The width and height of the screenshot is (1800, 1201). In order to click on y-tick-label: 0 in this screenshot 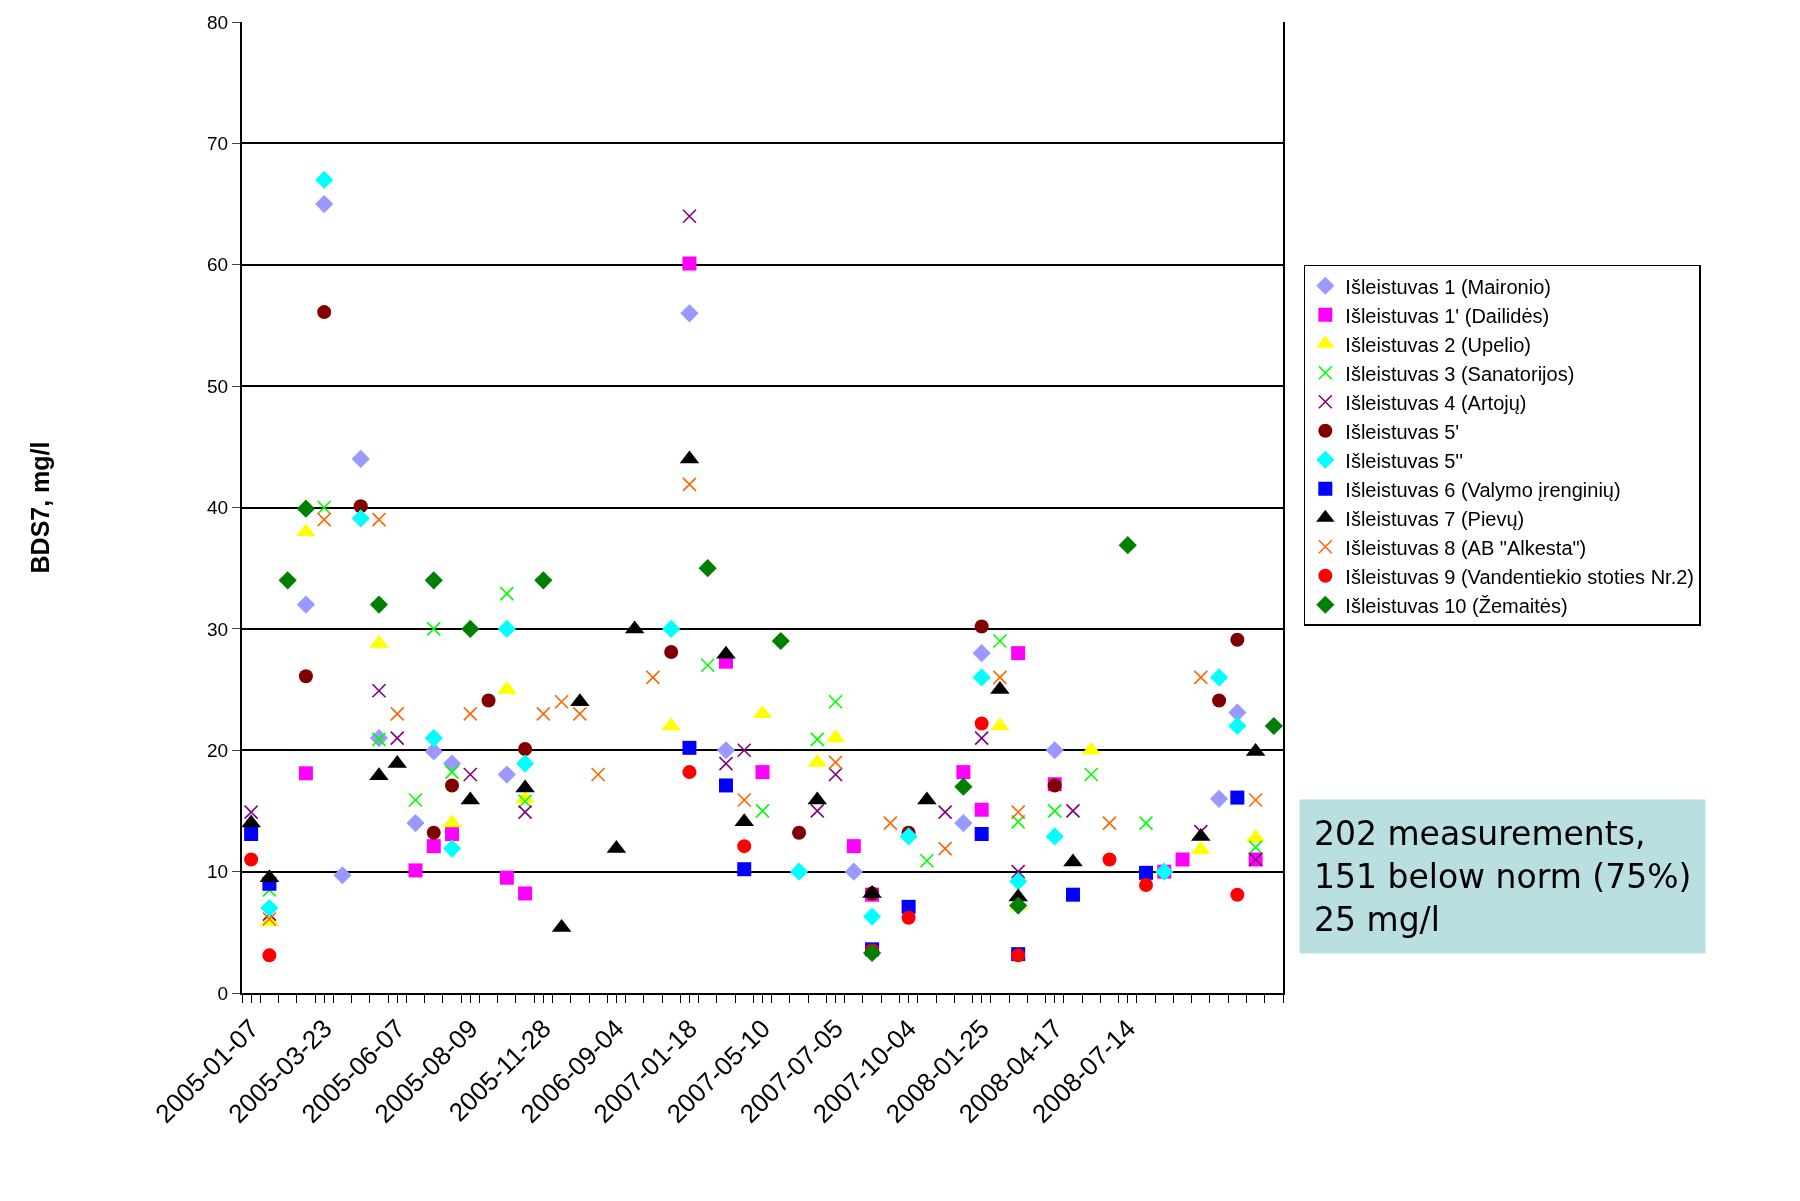, I will do `click(223, 993)`.